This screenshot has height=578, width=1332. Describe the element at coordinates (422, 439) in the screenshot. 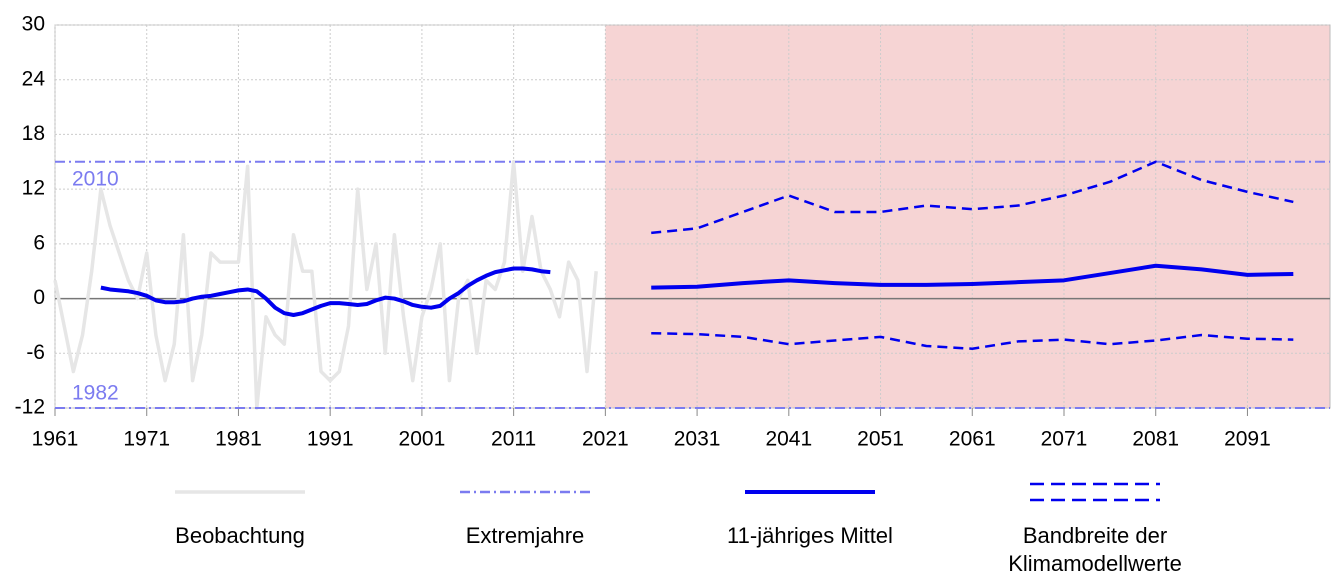

I see `x-tick-label: 2001` at that location.